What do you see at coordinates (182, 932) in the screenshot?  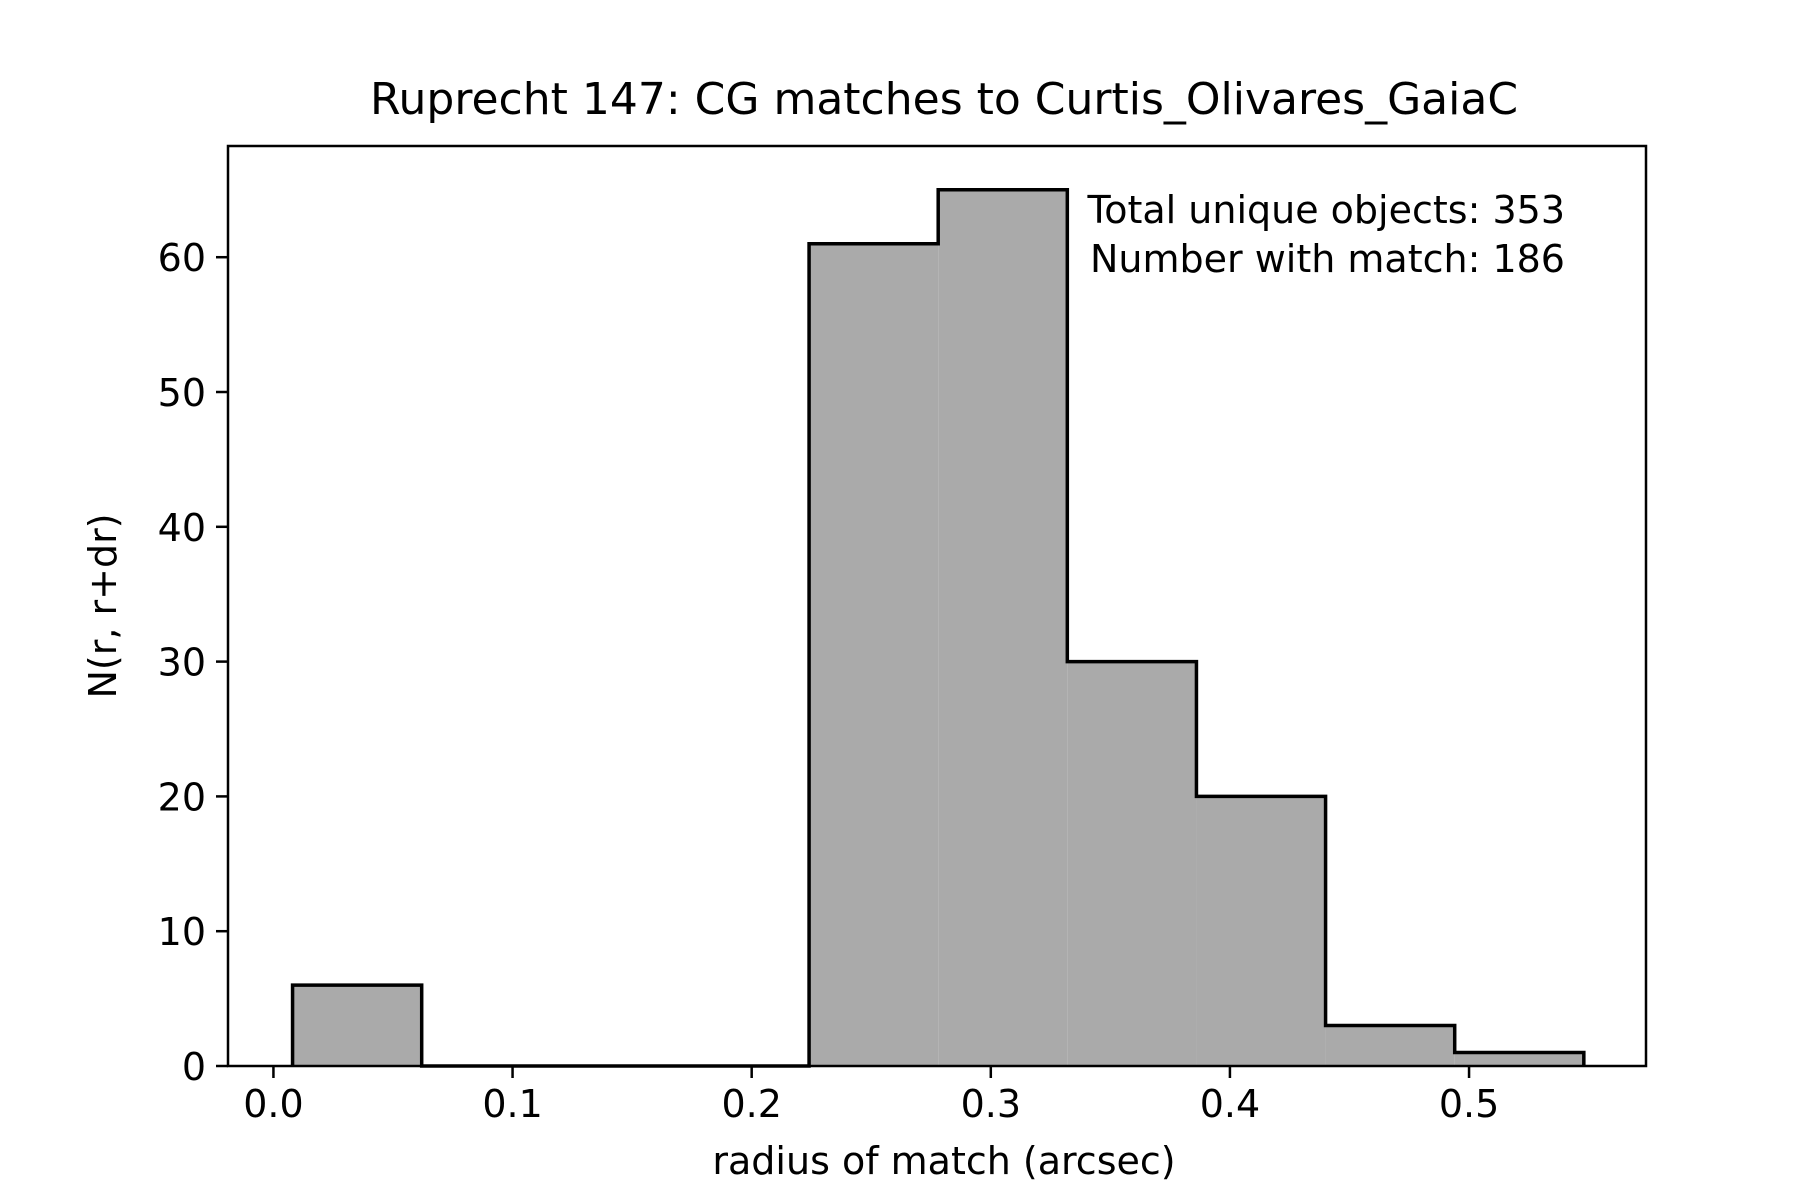 I see `y-tick-label: 10` at bounding box center [182, 932].